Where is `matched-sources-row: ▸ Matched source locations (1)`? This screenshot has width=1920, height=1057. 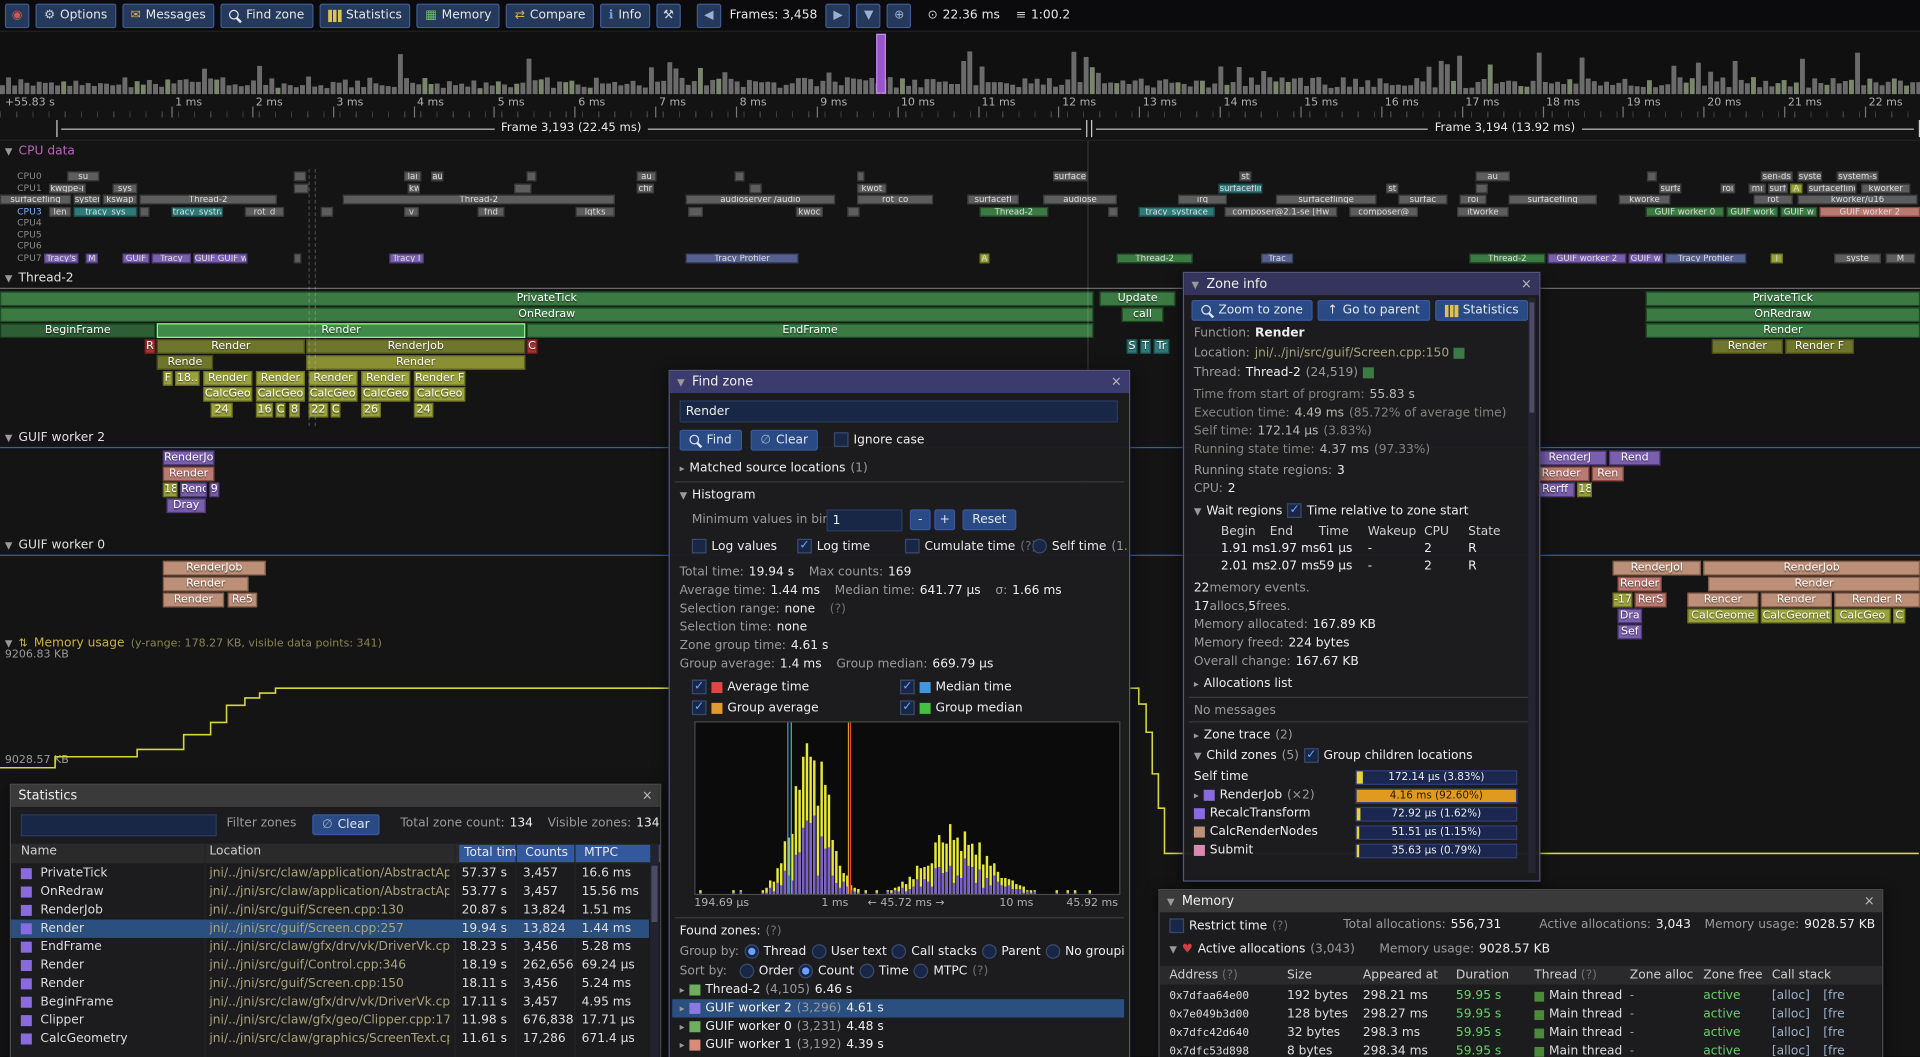 matched-sources-row: ▸ Matched source locations (1) is located at coordinates (774, 468).